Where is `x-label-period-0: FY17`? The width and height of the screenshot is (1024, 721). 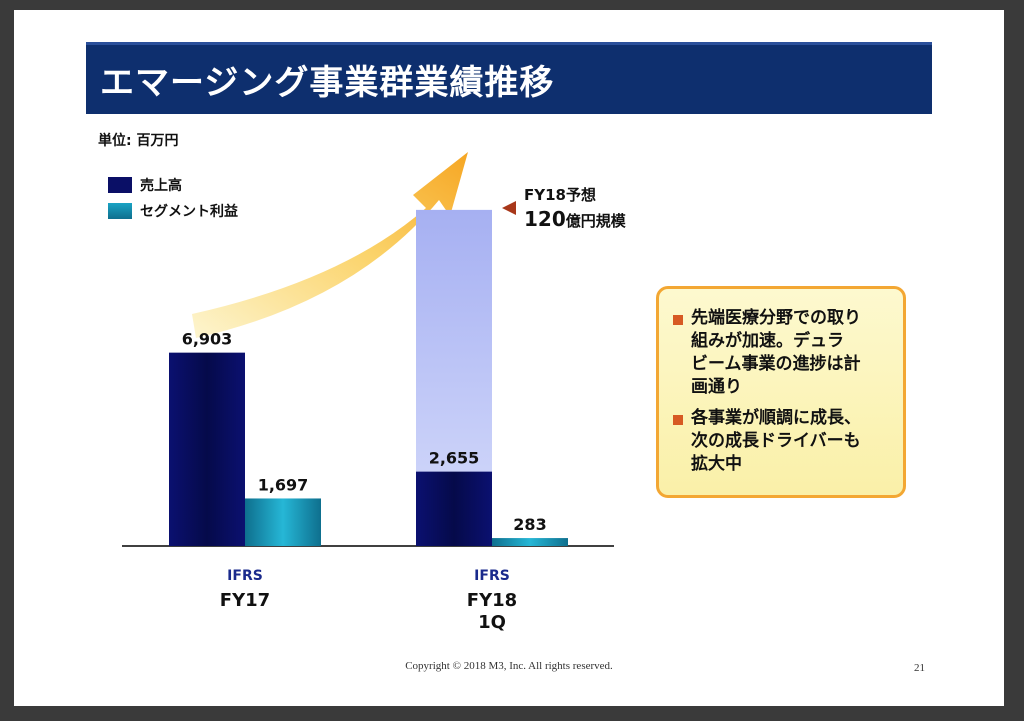 x-label-period-0: FY17 is located at coordinates (245, 600).